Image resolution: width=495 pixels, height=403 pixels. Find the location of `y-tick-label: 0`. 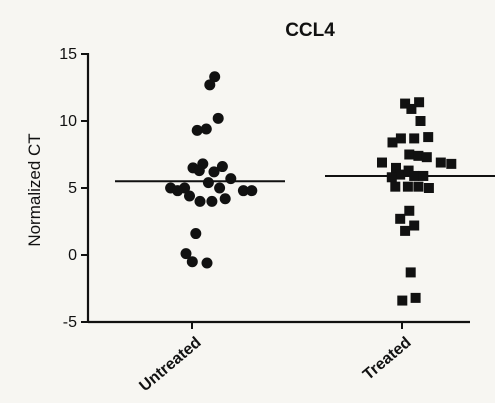

y-tick-label: 0 is located at coordinates (72, 255).